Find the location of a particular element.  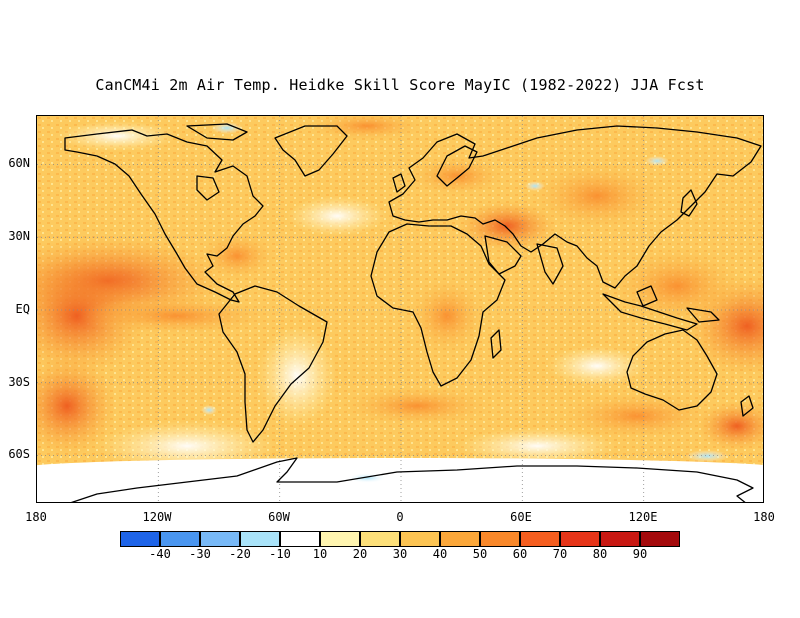

madagascar-coast is located at coordinates (496, 344).